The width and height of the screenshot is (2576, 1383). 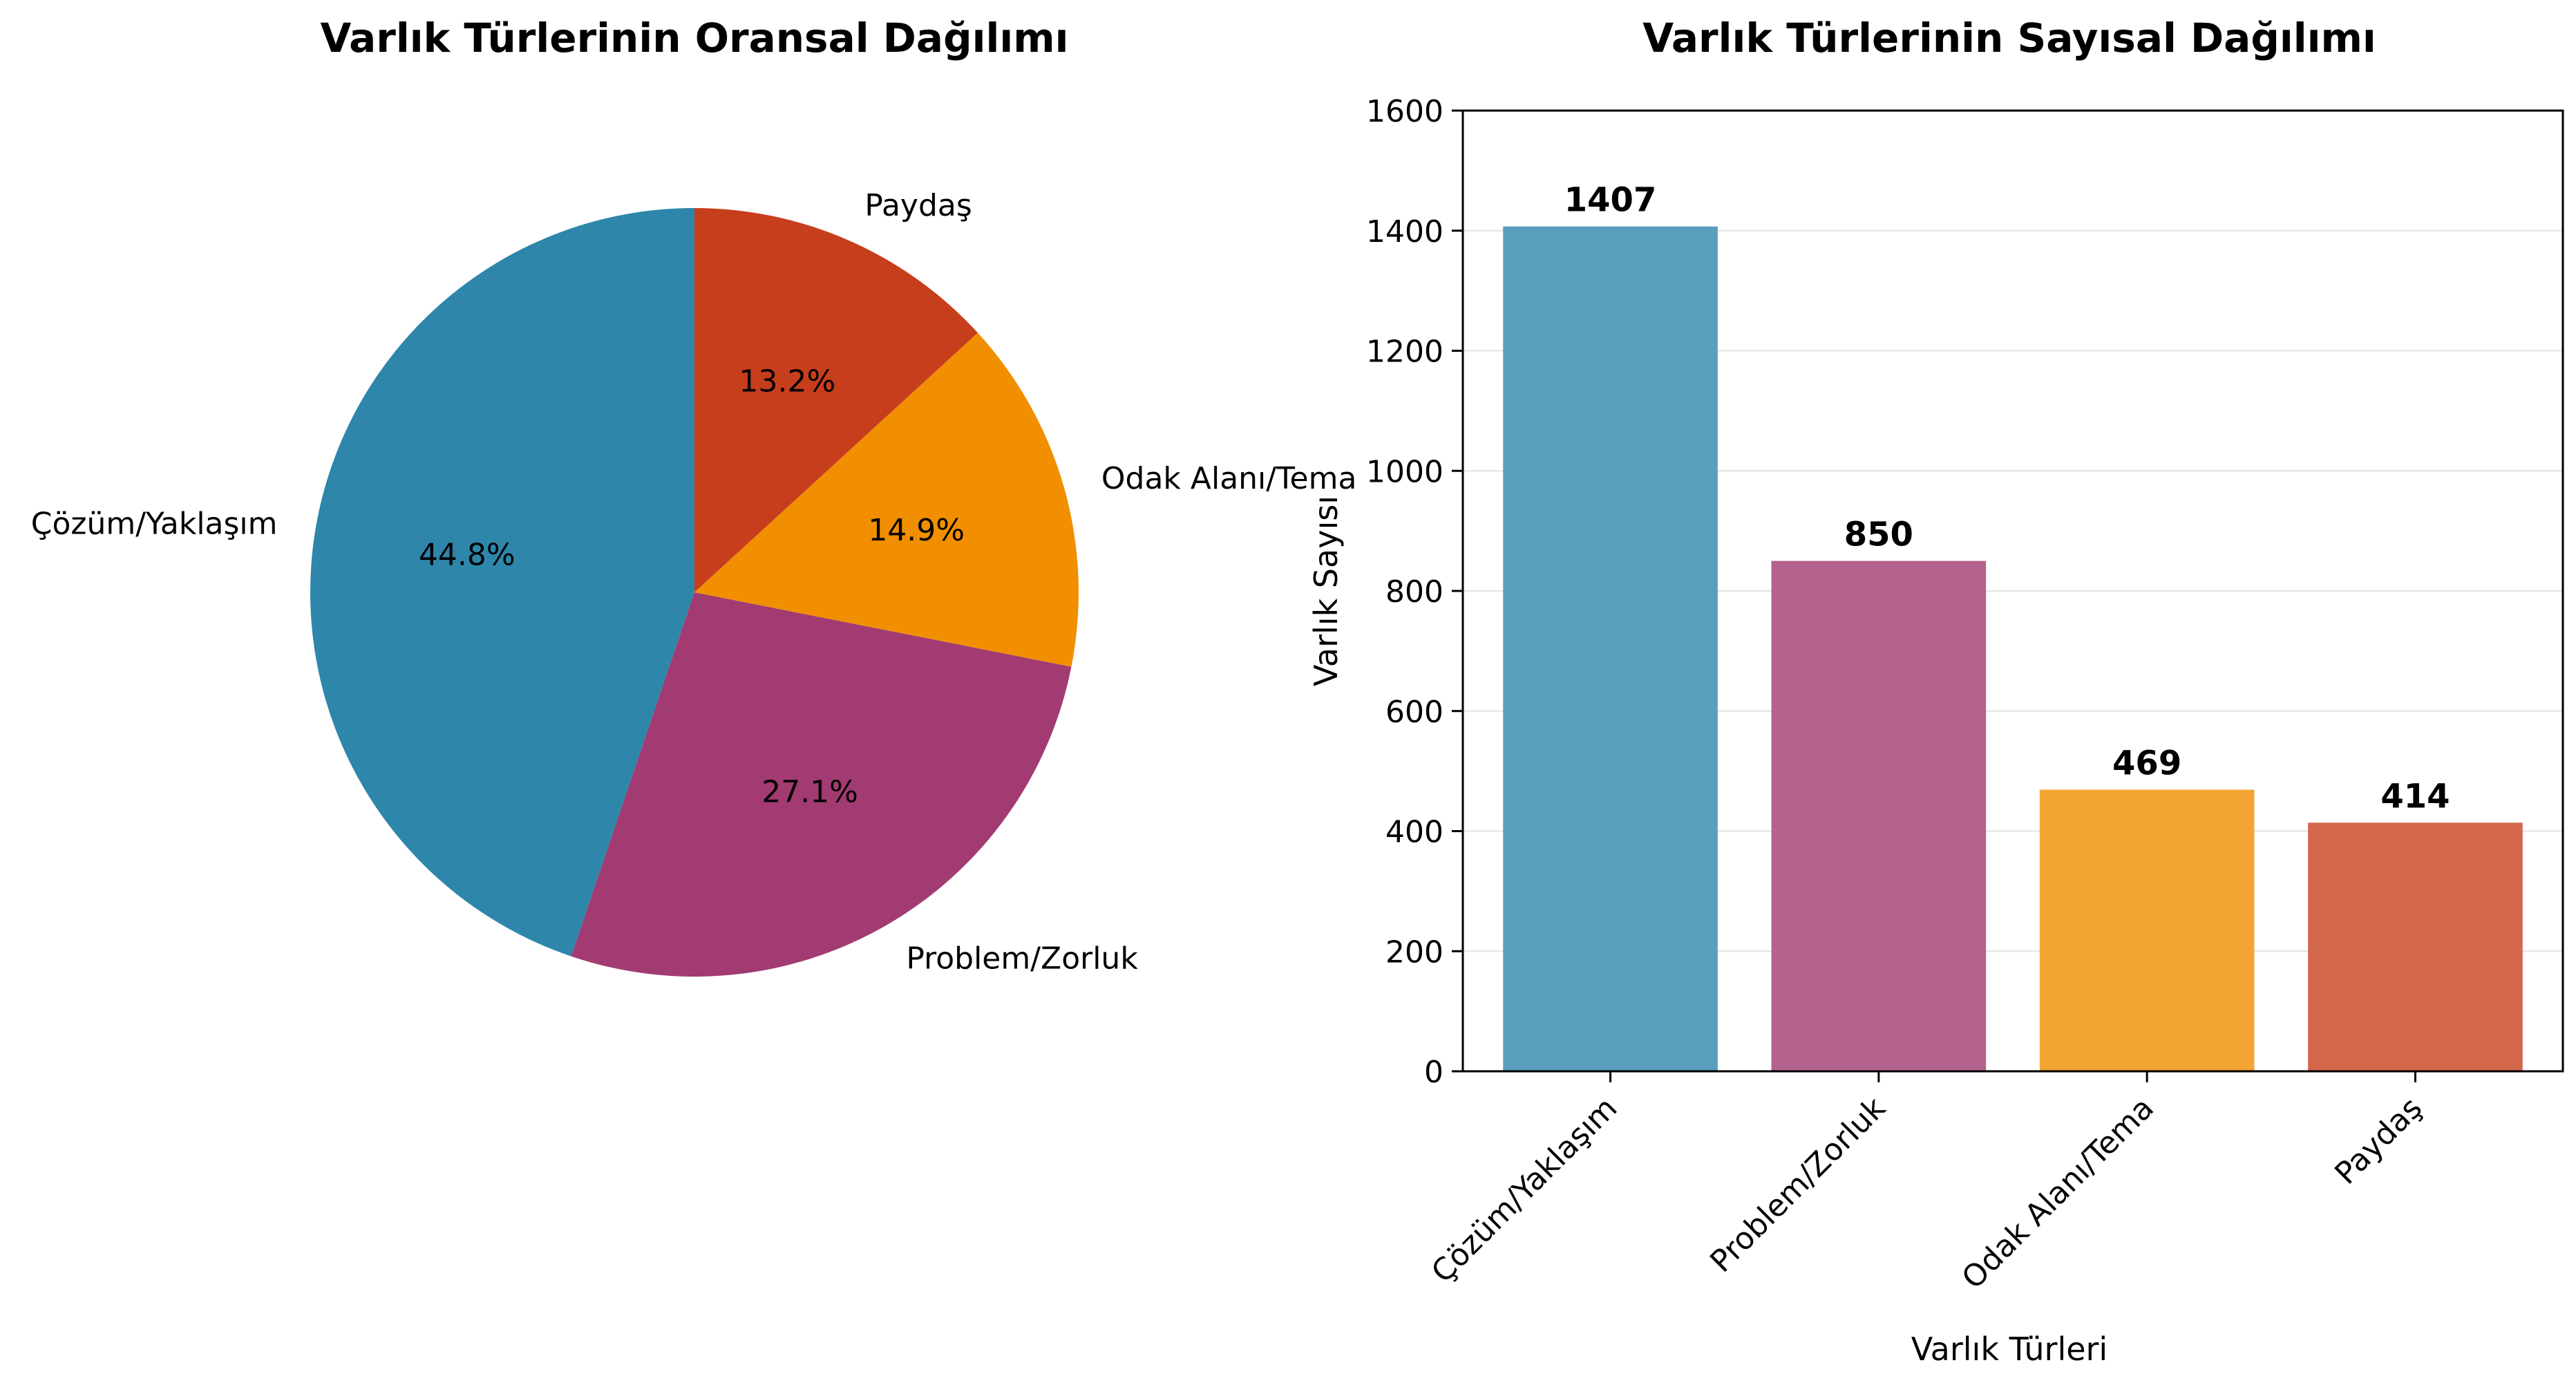 I want to click on bar-paydas, so click(x=2415, y=947).